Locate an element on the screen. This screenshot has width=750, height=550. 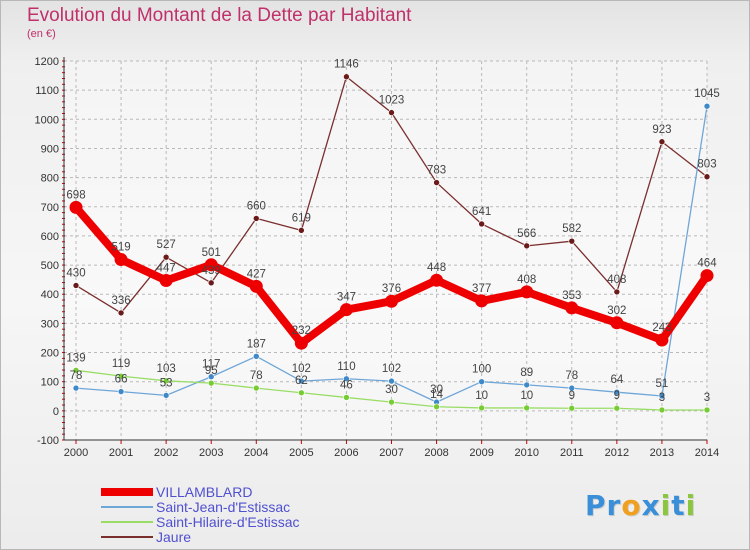
data-label: 660 is located at coordinates (256, 206).